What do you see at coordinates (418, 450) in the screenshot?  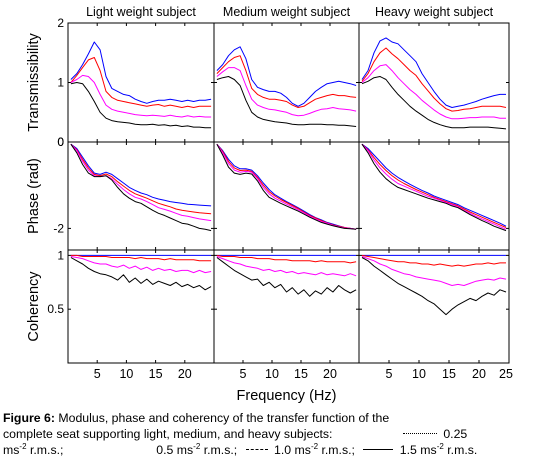 I see `legend-15-label: 1.5 ms` at bounding box center [418, 450].